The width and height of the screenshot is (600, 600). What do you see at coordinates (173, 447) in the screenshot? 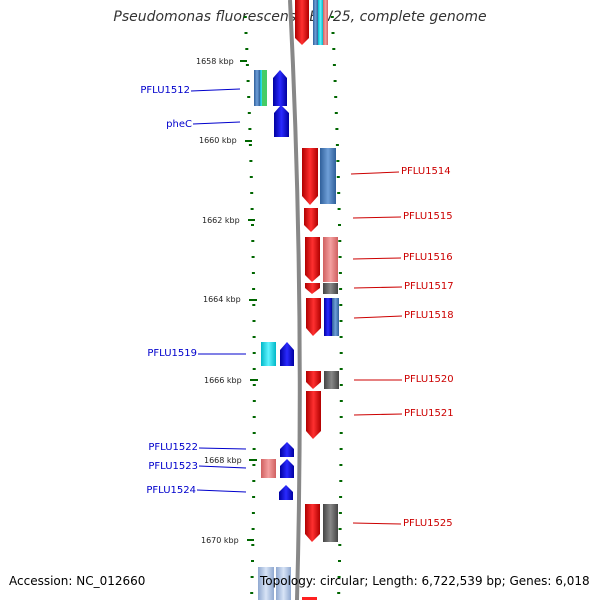
I see `gene-label-PFLU1522: PFLU1522` at bounding box center [173, 447].